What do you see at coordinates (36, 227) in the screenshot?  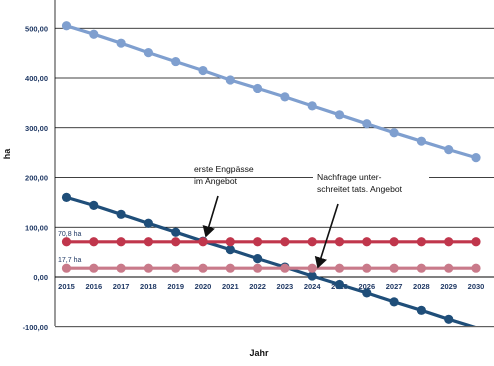 I see `y-tick-label: 100,00` at bounding box center [36, 227].